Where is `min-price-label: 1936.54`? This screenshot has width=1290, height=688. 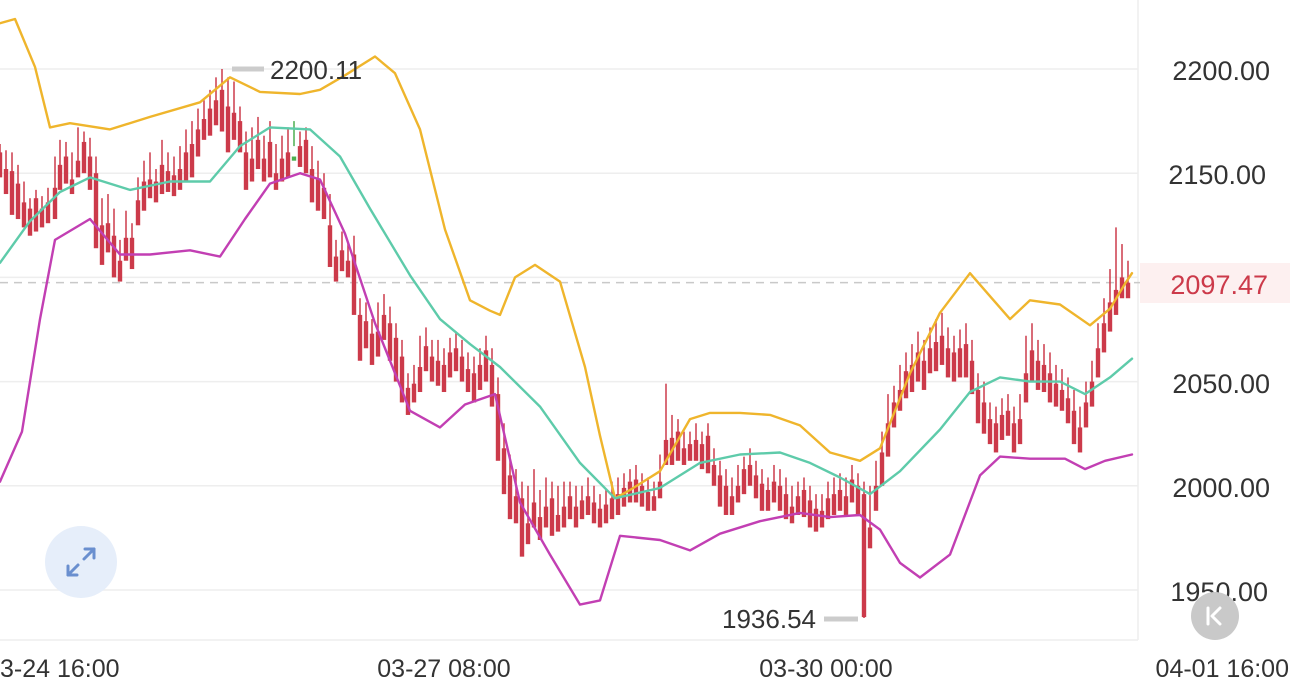 min-price-label: 1936.54 is located at coordinates (769, 619).